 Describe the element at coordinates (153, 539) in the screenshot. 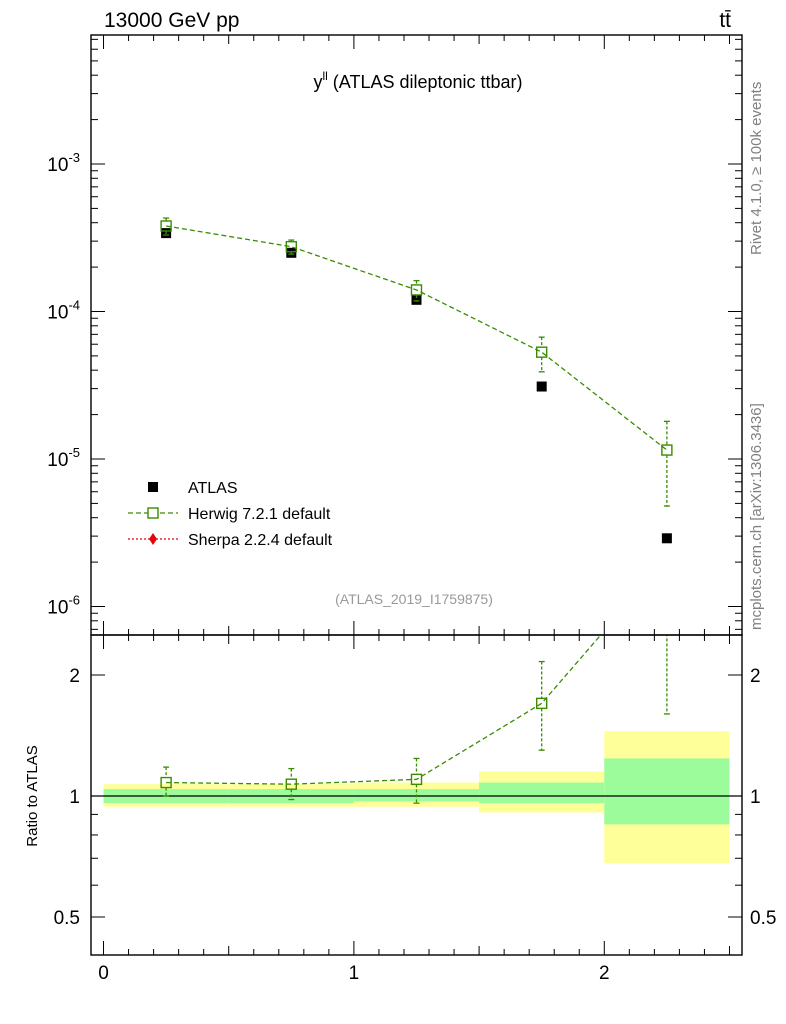

I see `legend-marker-sherpa` at that location.